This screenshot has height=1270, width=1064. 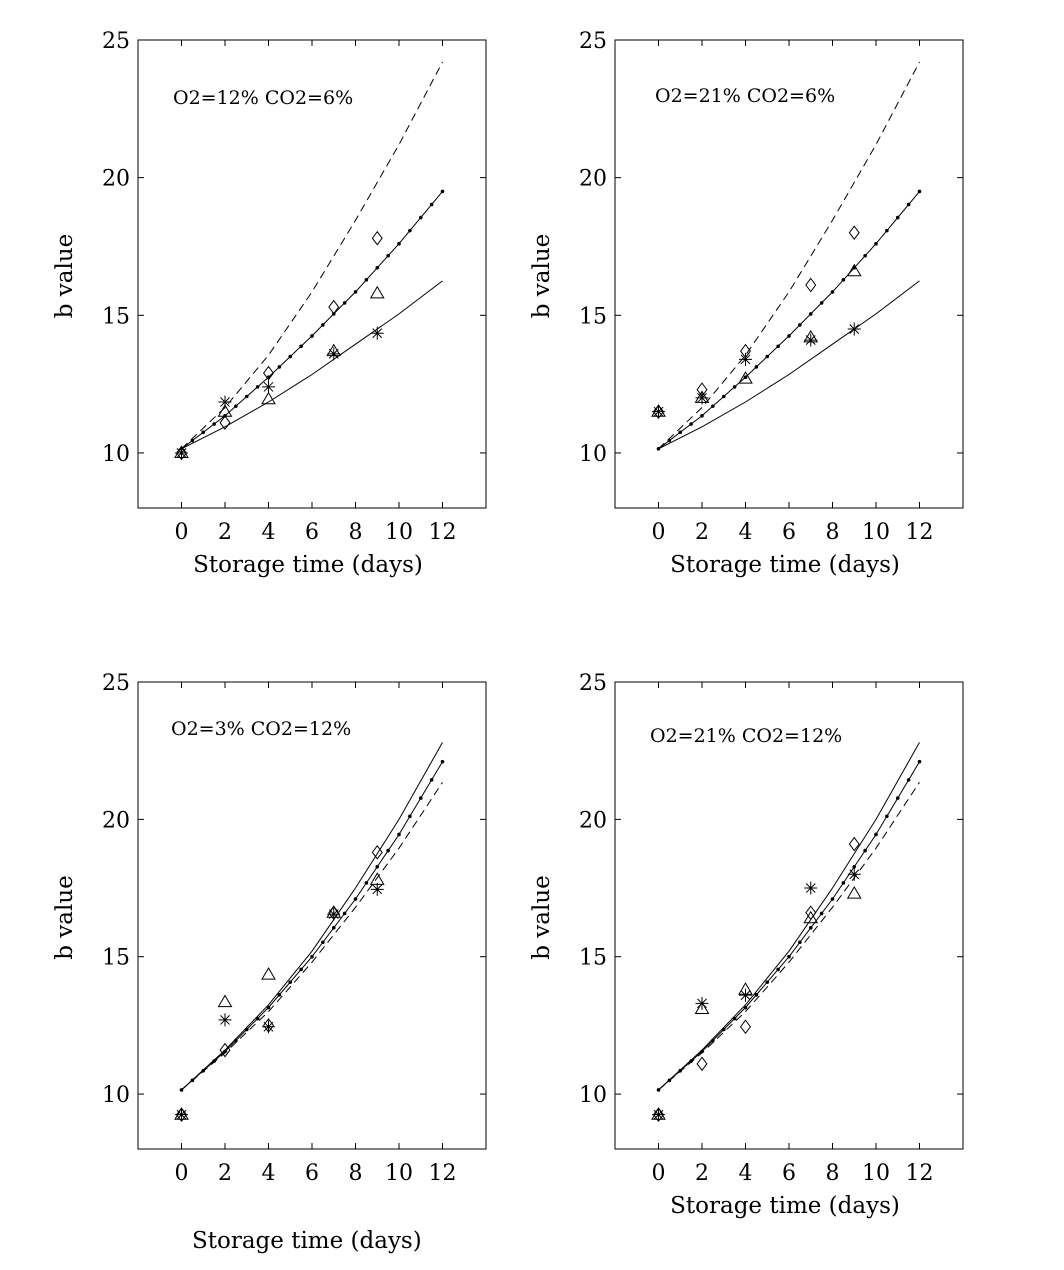 What do you see at coordinates (263, 98) in the screenshot?
I see `condition-annotation: O2=12% CO2=6%` at bounding box center [263, 98].